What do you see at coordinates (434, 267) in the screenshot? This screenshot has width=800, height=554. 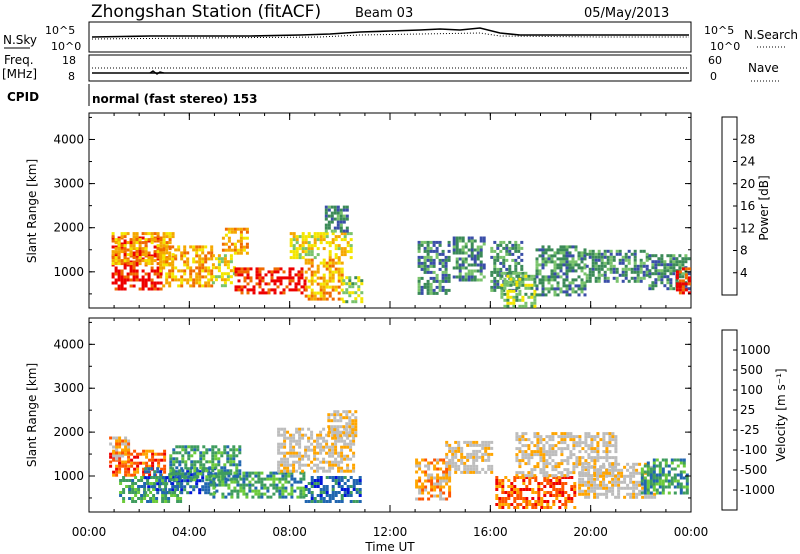 I see `power-patch` at bounding box center [434, 267].